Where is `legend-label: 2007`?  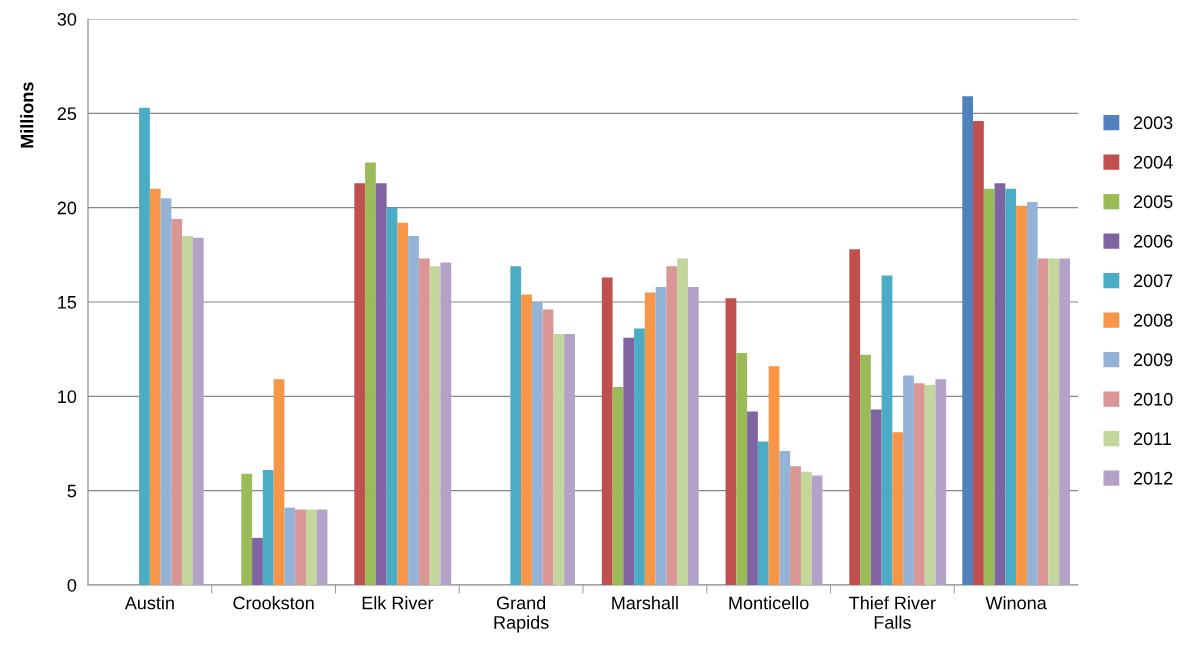 legend-label: 2007 is located at coordinates (1153, 281).